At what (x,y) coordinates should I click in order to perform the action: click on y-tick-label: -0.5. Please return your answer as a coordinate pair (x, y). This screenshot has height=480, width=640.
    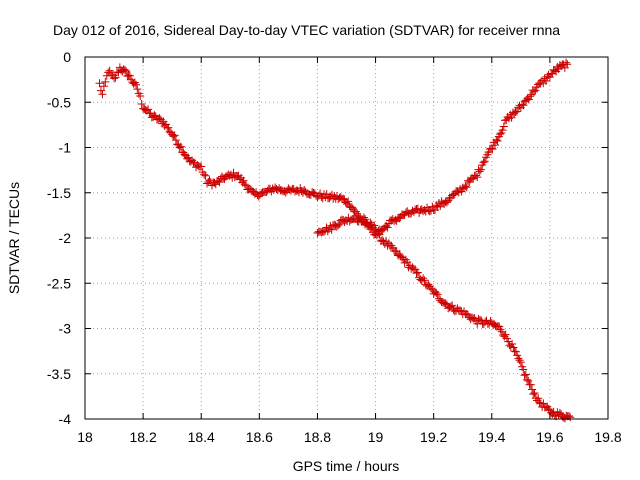
    Looking at the image, I should click on (59, 102).